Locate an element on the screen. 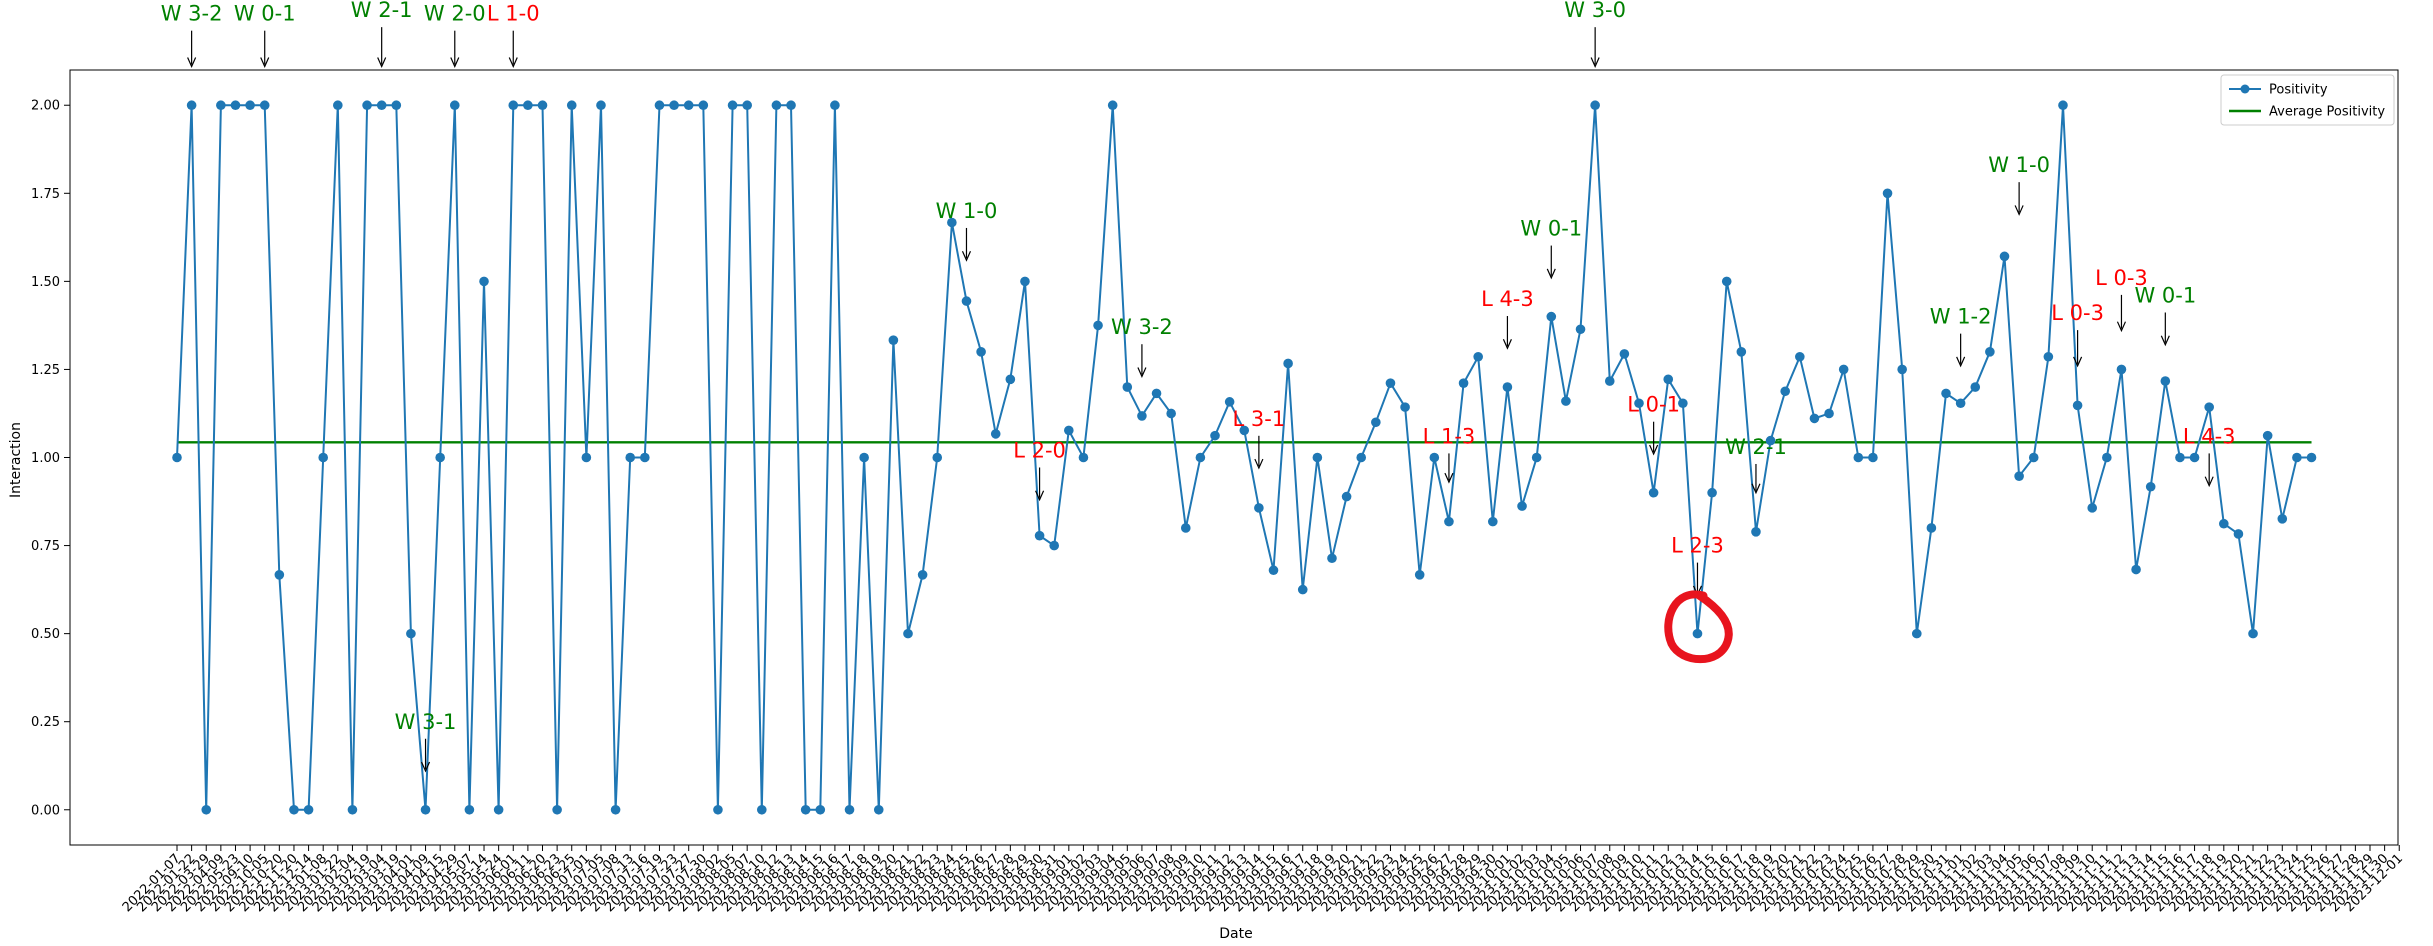  annotation-label: L 0-1 is located at coordinates (1653, 405).